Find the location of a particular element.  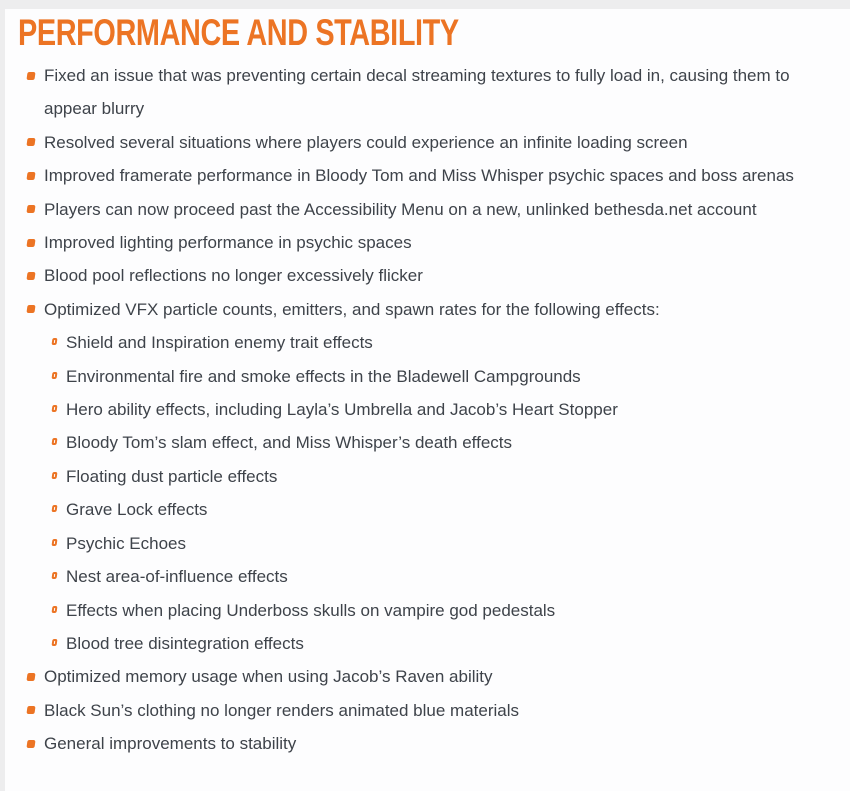

list-item-text: Floating dust particle effects is located at coordinates (172, 476).